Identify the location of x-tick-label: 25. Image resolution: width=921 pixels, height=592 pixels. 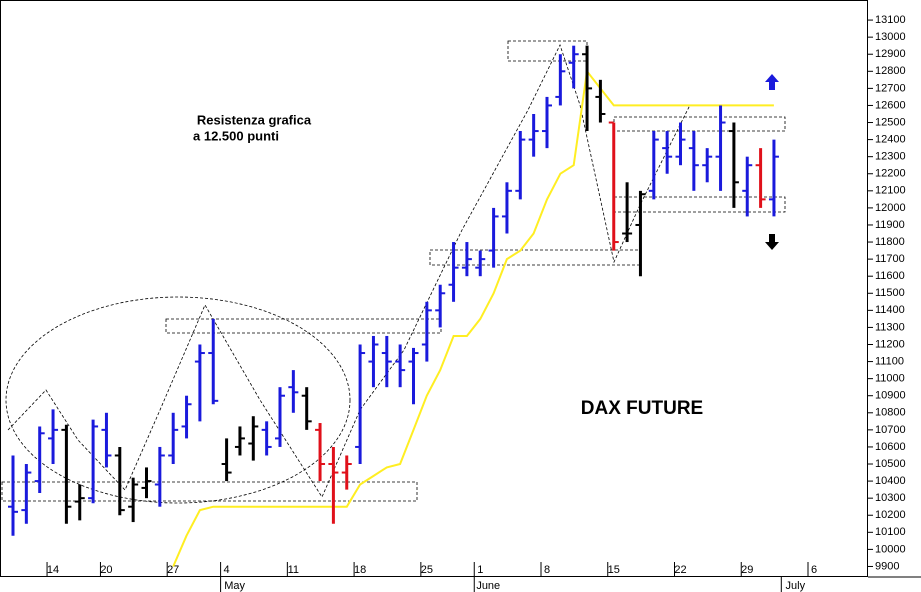
(427, 570).